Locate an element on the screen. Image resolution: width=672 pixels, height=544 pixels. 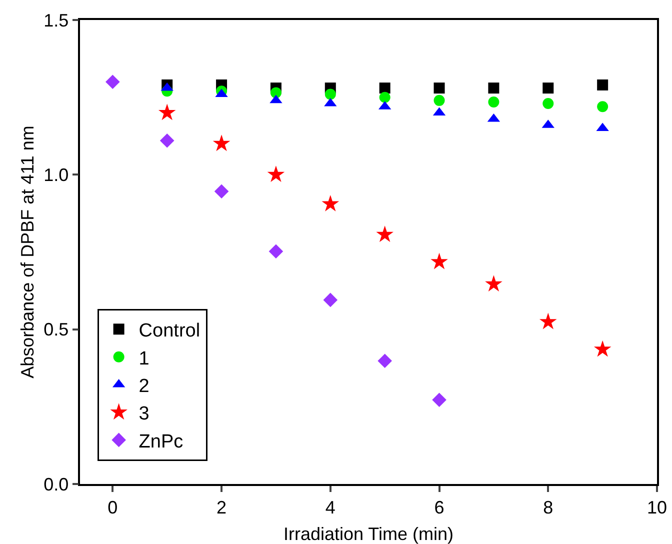
legend-label: Control is located at coordinates (169, 331).